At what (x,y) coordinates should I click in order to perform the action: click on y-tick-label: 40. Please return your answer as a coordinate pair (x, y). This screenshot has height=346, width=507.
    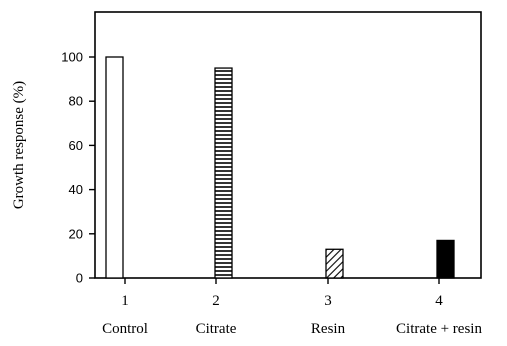
    Looking at the image, I should click on (76, 189).